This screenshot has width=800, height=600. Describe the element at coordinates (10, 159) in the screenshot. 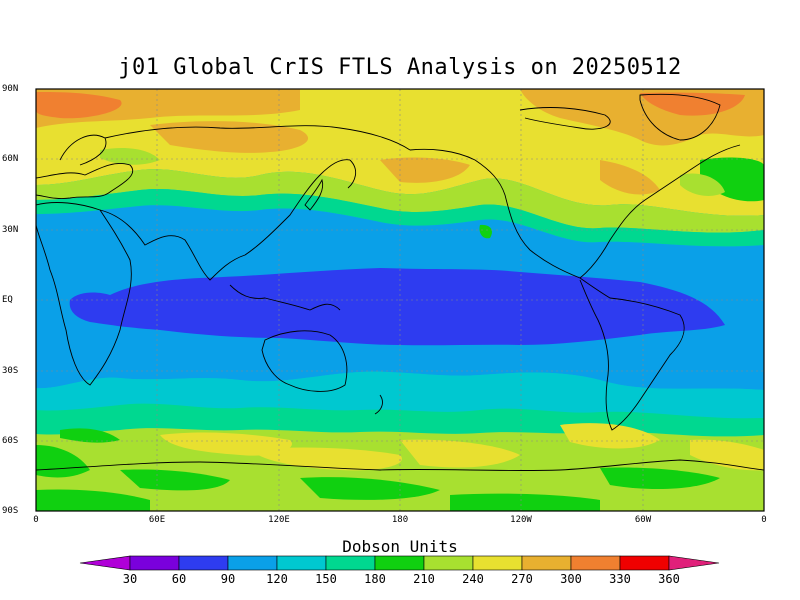

I see `lat-label-60n: 60N` at that location.